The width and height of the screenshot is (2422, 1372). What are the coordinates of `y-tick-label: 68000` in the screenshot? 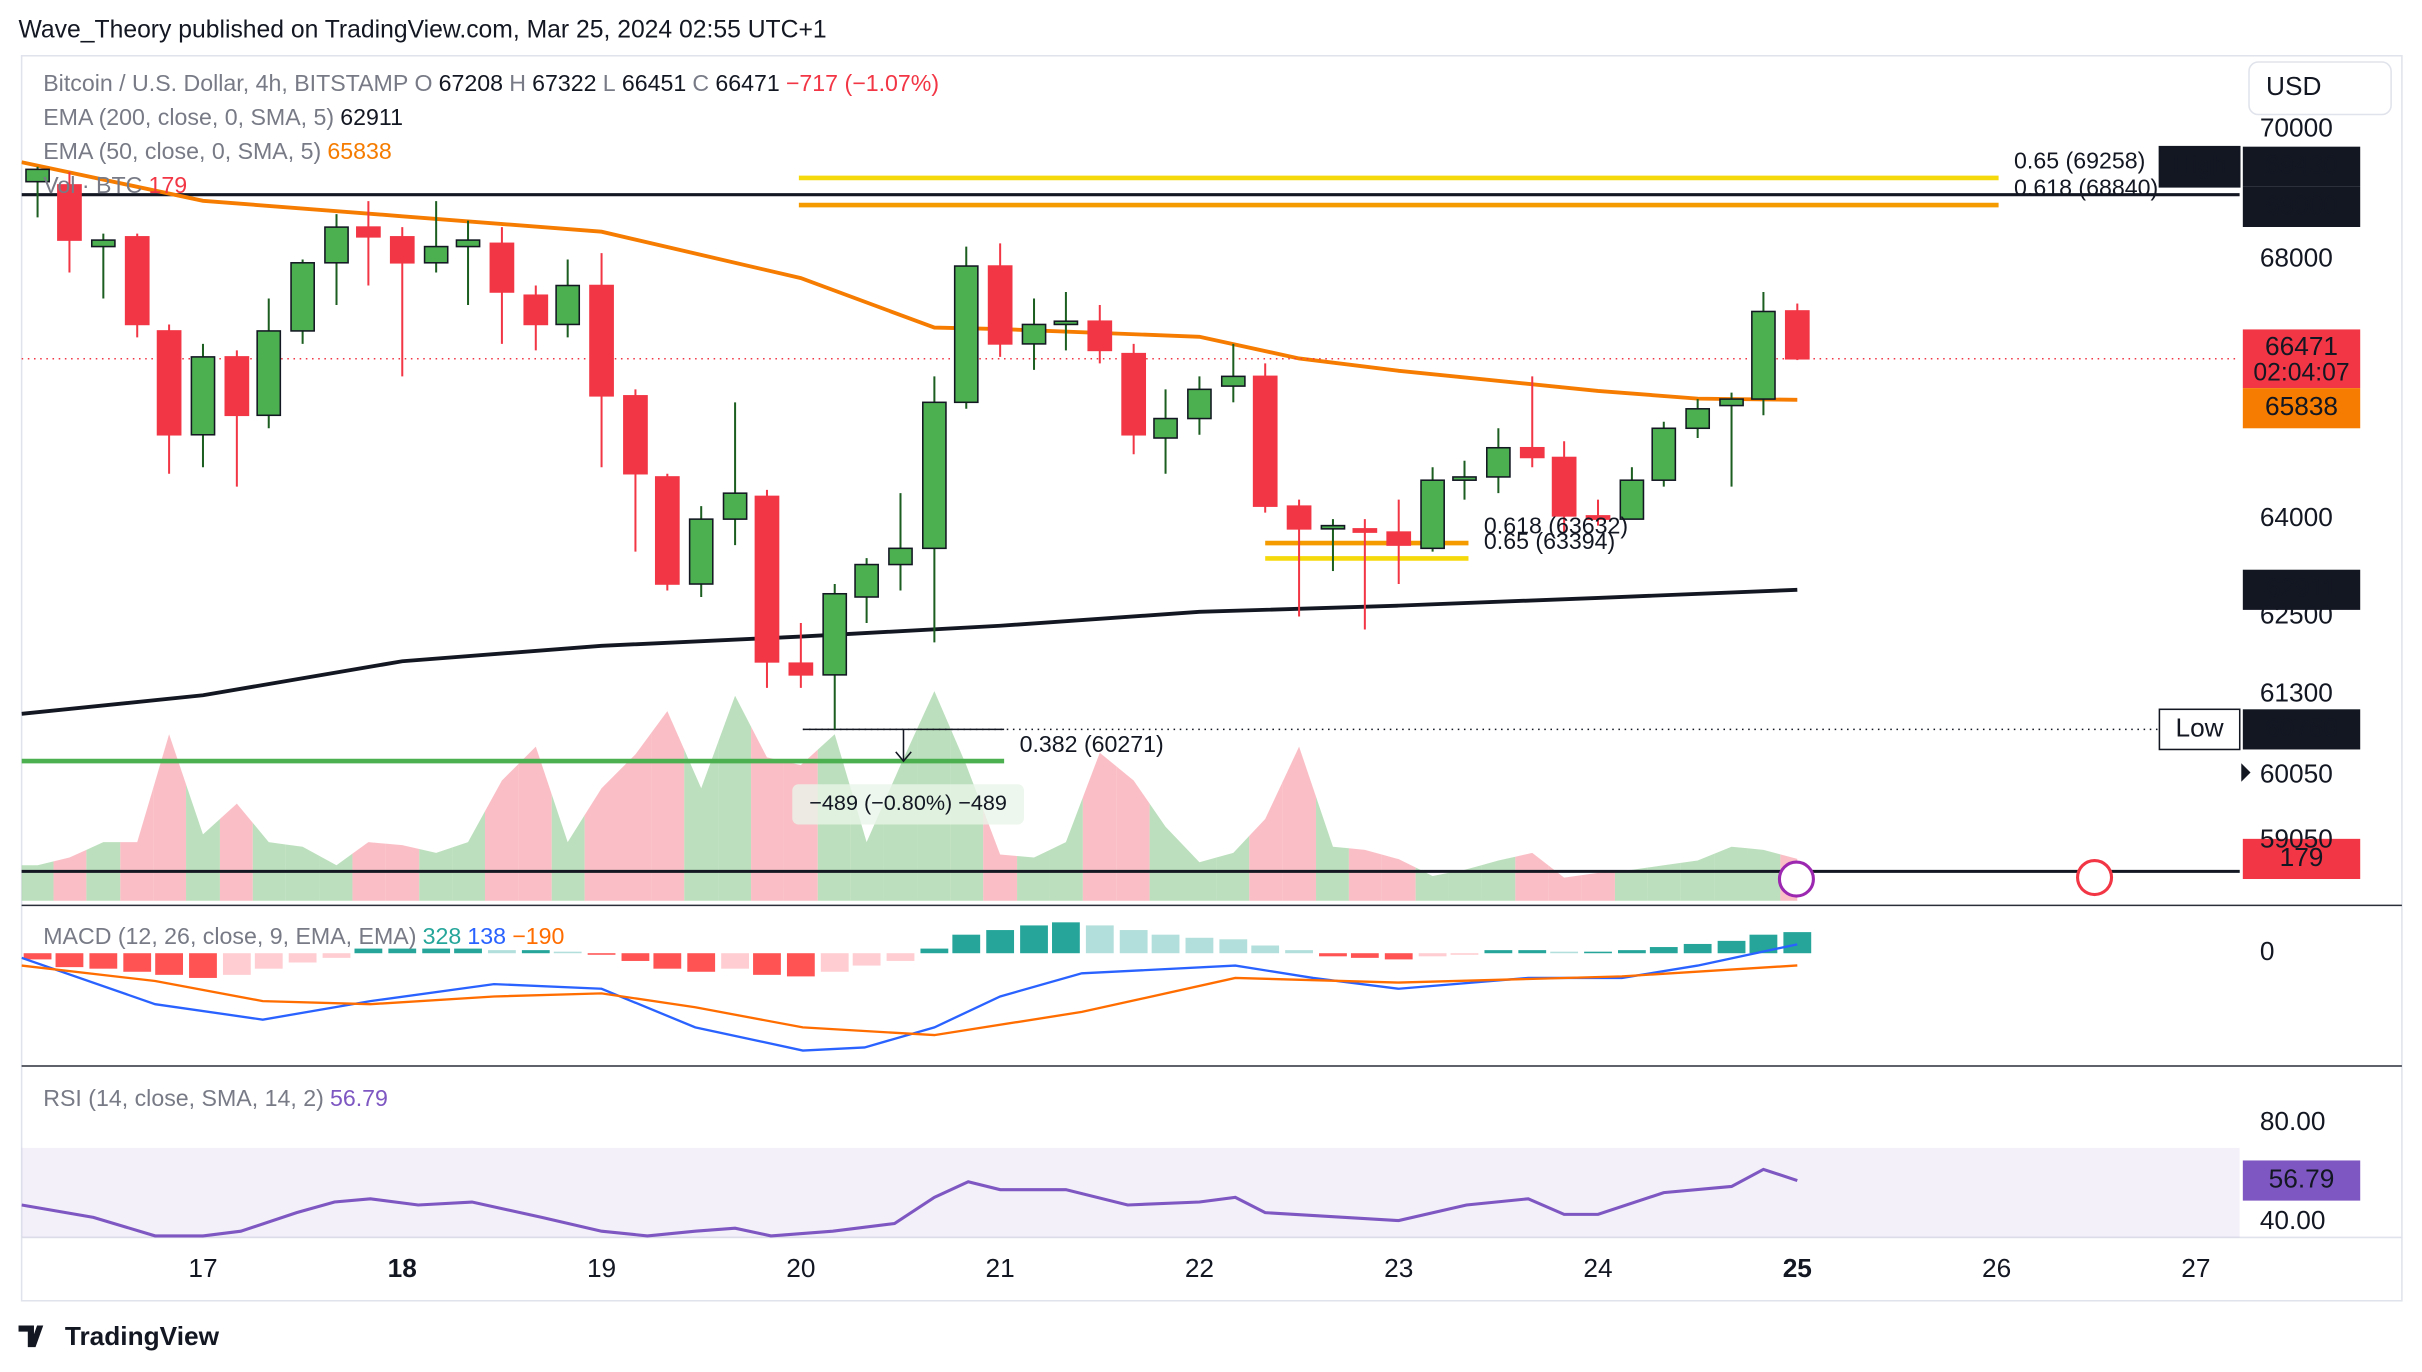 It's located at (2296, 257).